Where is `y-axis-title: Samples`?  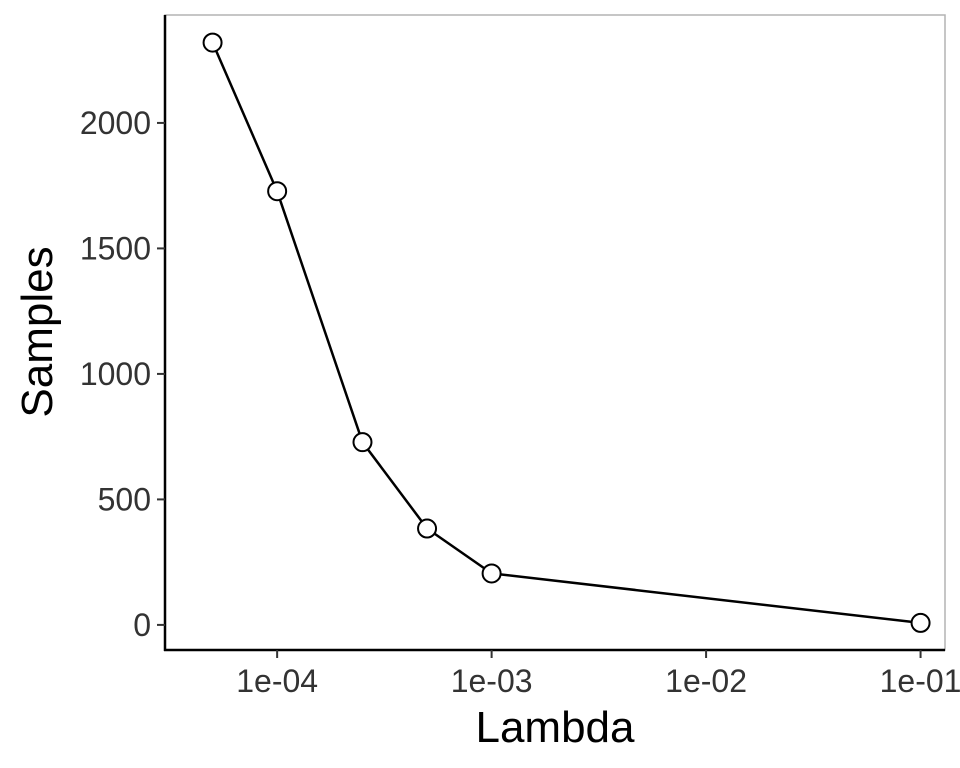
y-axis-title: Samples is located at coordinates (37, 331).